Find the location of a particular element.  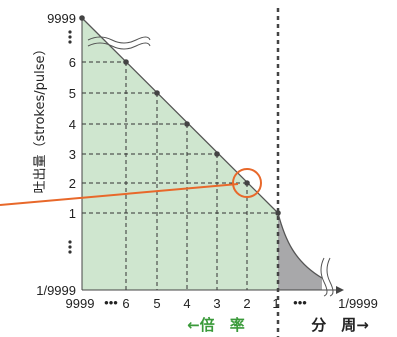

y-tick-4: 4 is located at coordinates (72, 124).